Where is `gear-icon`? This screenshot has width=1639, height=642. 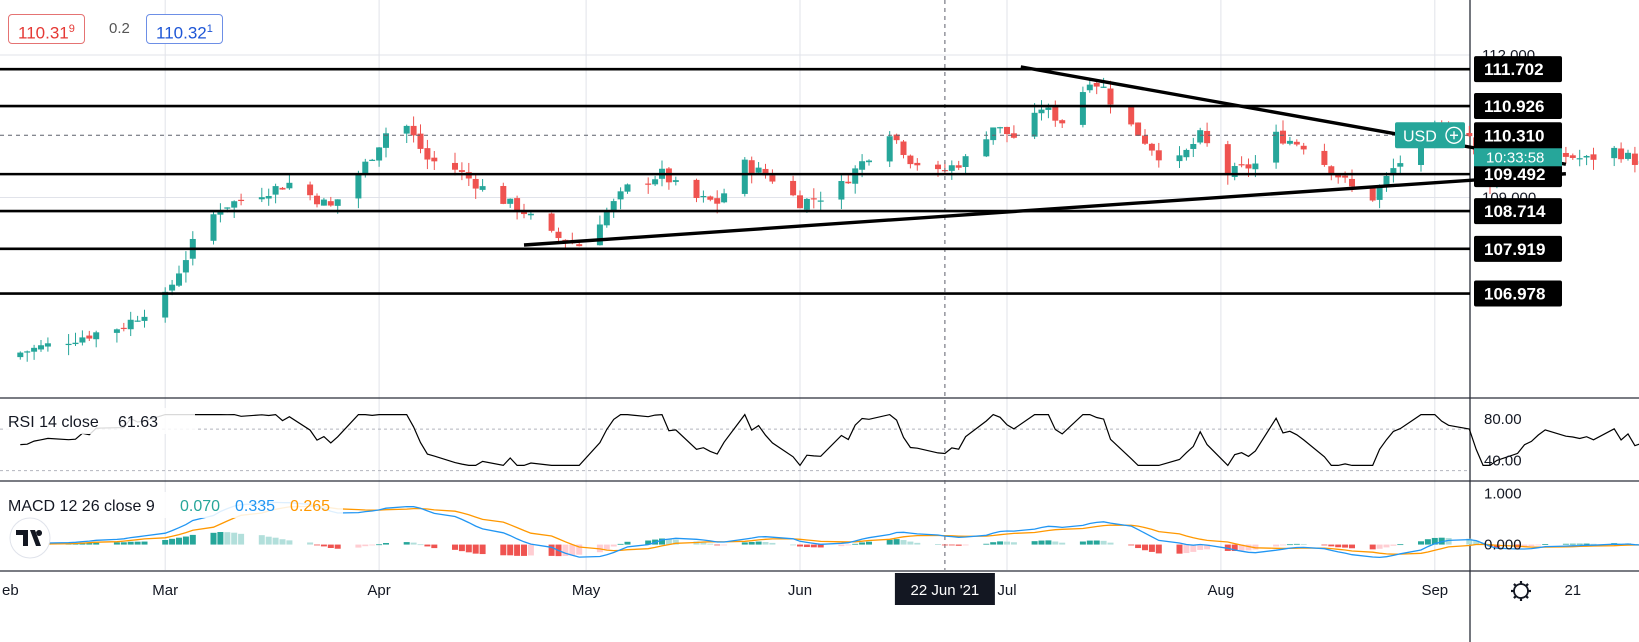
gear-icon is located at coordinates (1521, 591).